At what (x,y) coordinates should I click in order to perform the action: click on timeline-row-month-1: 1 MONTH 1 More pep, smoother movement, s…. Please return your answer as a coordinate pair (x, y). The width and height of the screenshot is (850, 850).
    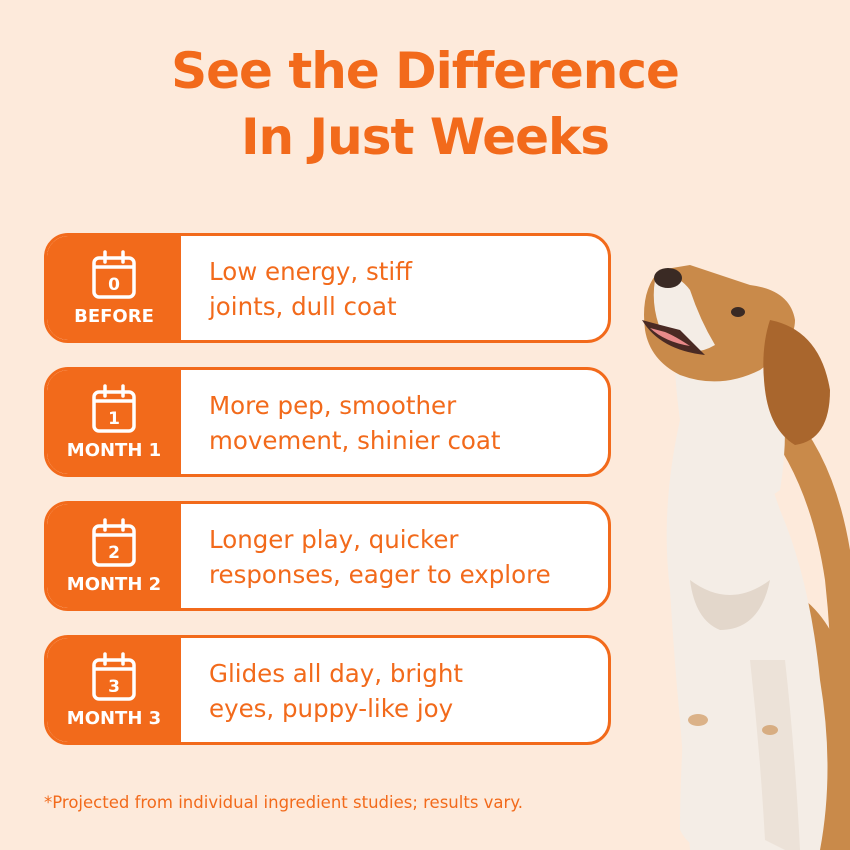
    Looking at the image, I should click on (327, 422).